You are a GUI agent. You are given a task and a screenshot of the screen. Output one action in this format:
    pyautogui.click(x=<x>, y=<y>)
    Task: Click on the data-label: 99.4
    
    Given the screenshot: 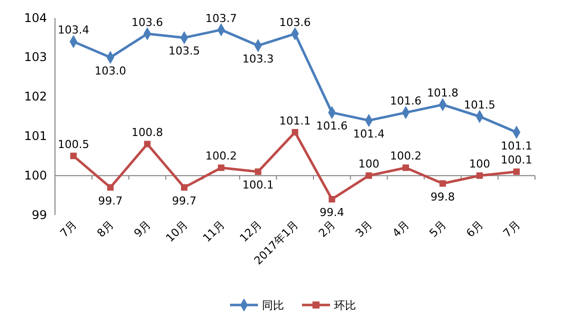 What is the action you would take?
    pyautogui.click(x=332, y=213)
    